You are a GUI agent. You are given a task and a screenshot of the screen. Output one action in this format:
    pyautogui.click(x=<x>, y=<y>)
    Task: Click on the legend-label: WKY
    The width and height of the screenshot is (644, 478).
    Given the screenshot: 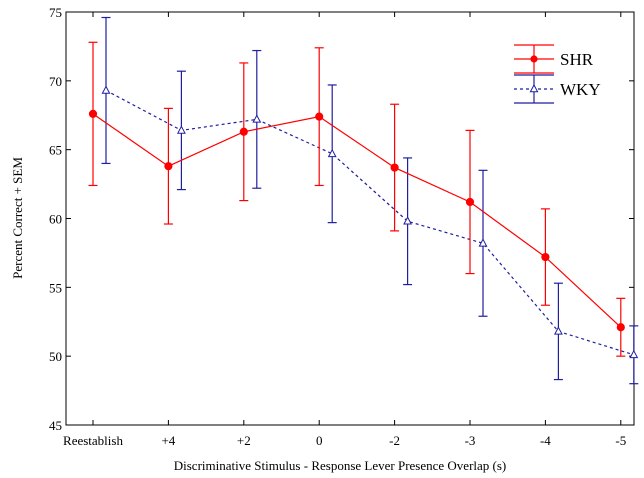 What is the action you would take?
    pyautogui.click(x=580, y=89)
    